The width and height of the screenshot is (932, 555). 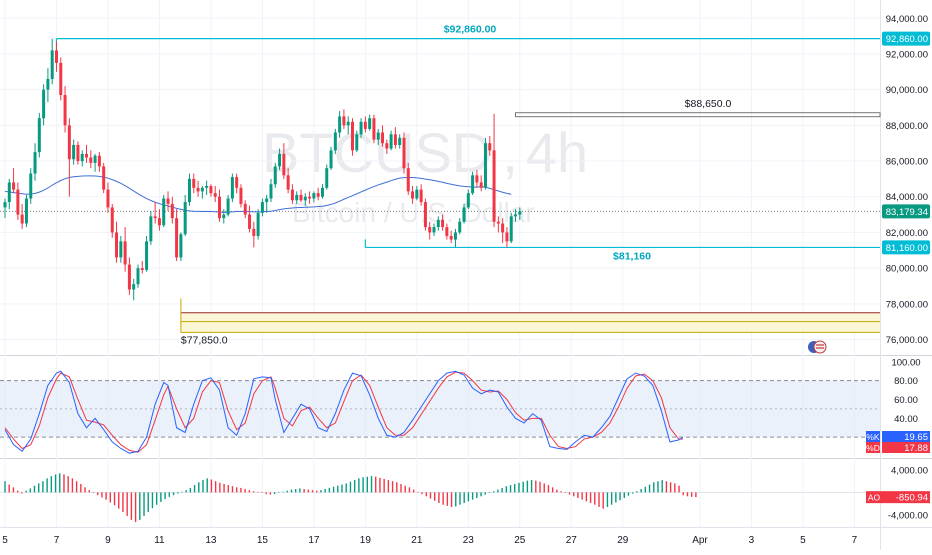 What do you see at coordinates (916, 437) in the screenshot?
I see `stochastic-value-text: 19.65` at bounding box center [916, 437].